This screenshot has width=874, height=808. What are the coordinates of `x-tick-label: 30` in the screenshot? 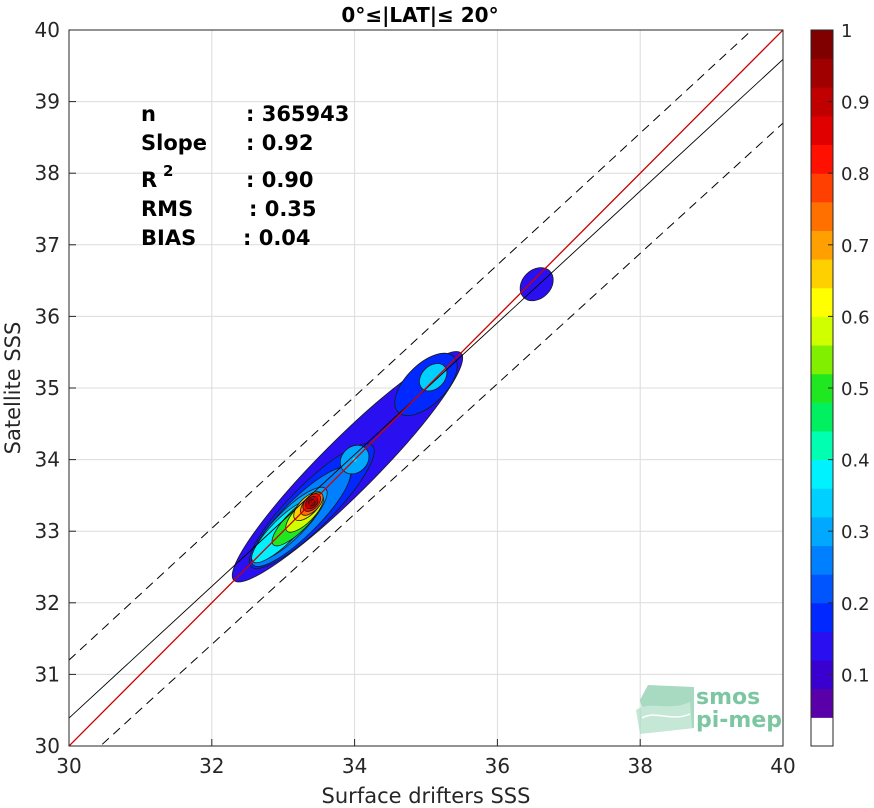 It's located at (68, 766).